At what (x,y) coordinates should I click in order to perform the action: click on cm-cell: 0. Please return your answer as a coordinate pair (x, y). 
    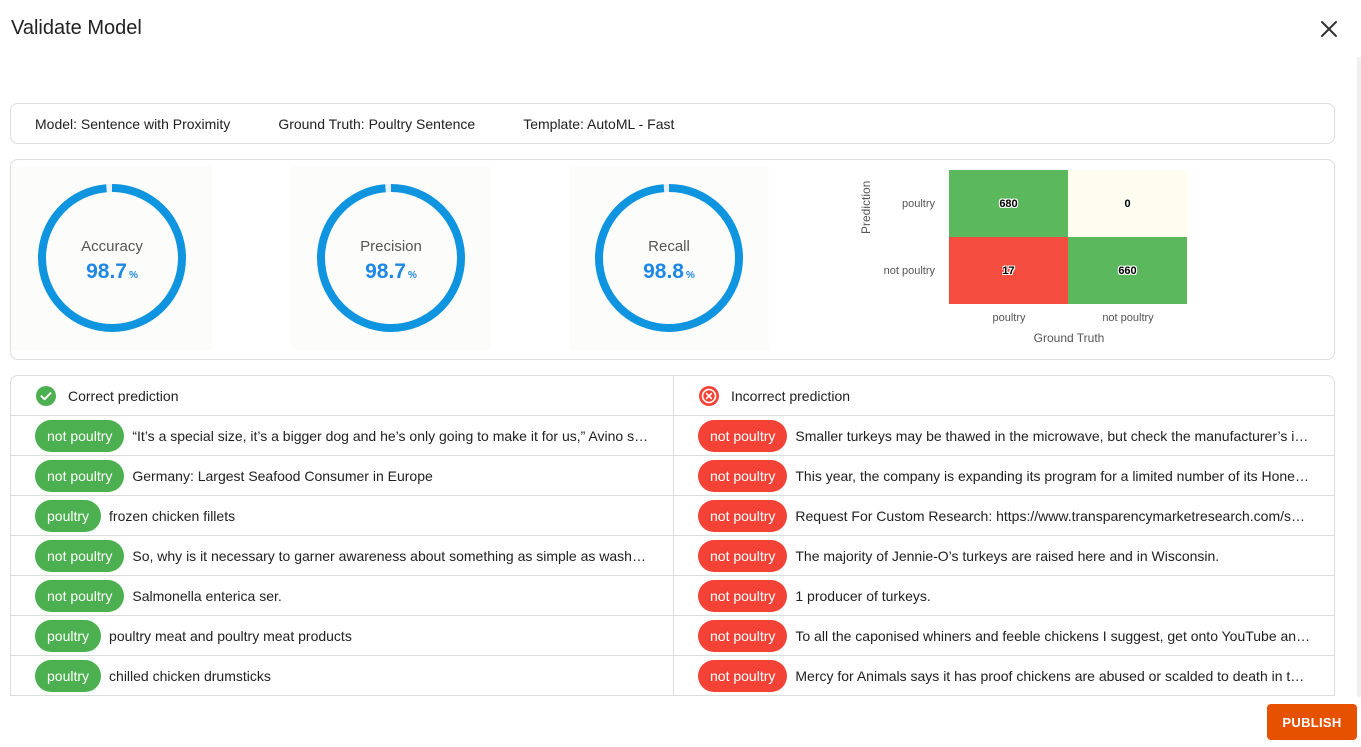
    Looking at the image, I should click on (1127, 203).